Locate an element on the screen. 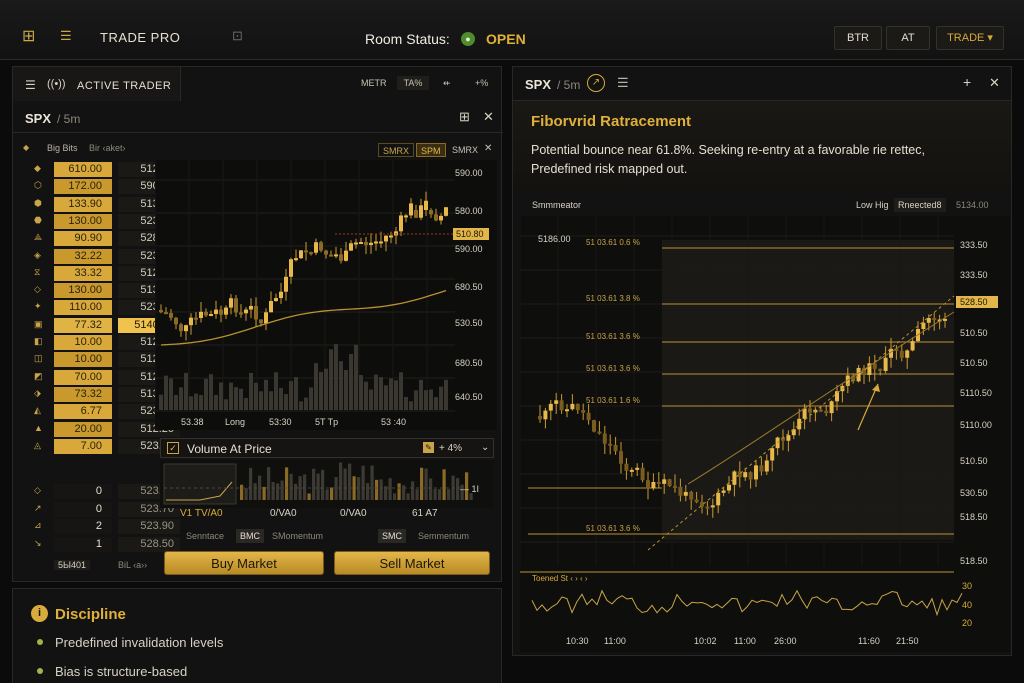  ladder-row: ◩70.00512.80 is located at coordinates (105, 377).